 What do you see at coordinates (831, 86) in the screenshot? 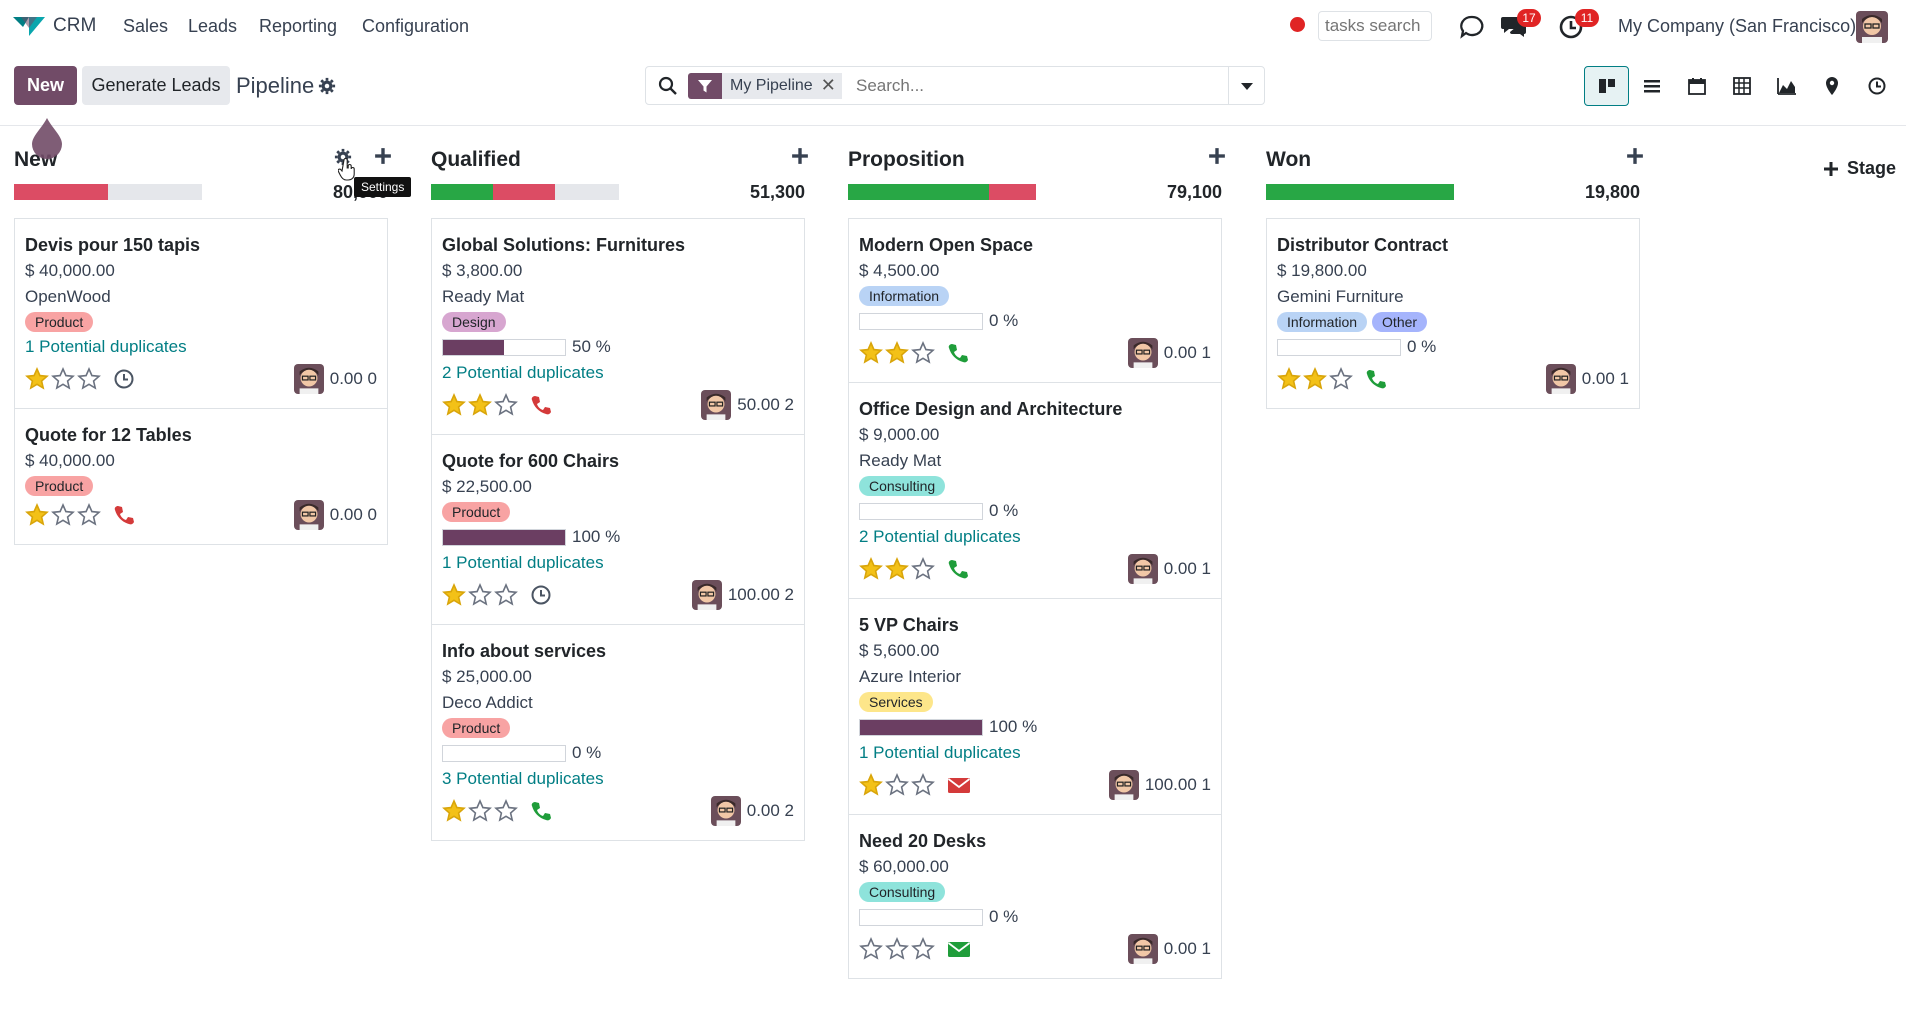
I see `facet-close-icon: ✕` at bounding box center [831, 86].